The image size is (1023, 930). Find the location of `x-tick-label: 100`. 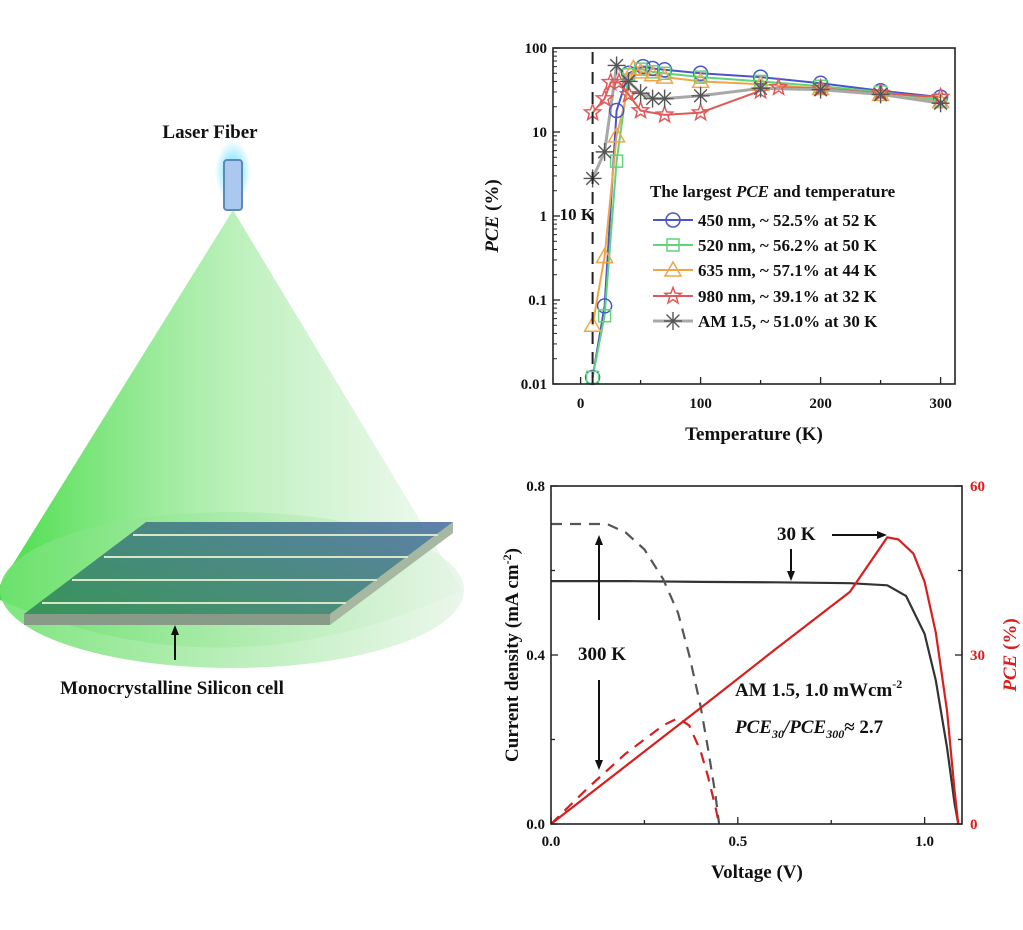

x-tick-label: 100 is located at coordinates (700, 404).